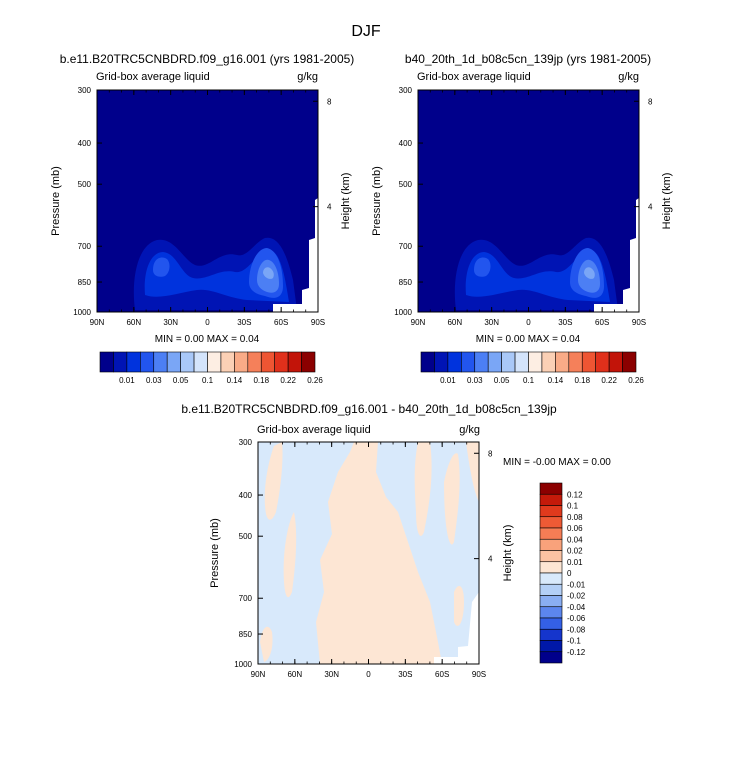 The width and height of the screenshot is (733, 758). I want to click on colorbar-label: -0.08, so click(576, 629).